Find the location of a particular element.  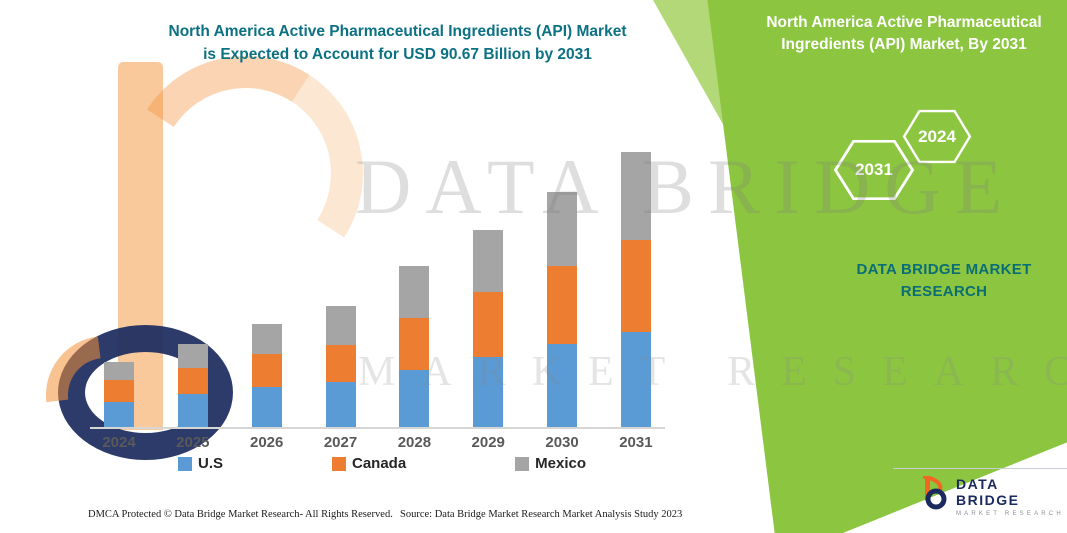

company-logo-text: DATA BRIDGE MARKET RESEARCH is located at coordinates (1011, 496).